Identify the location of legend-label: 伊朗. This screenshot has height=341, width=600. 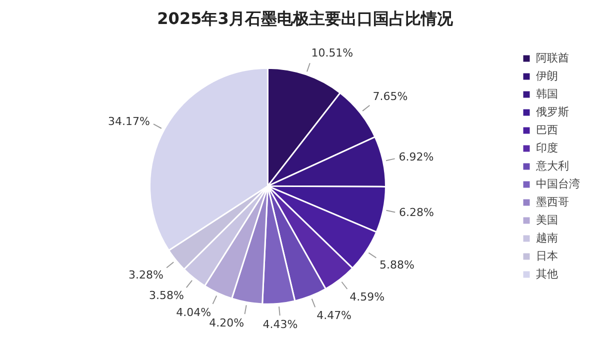
(547, 75).